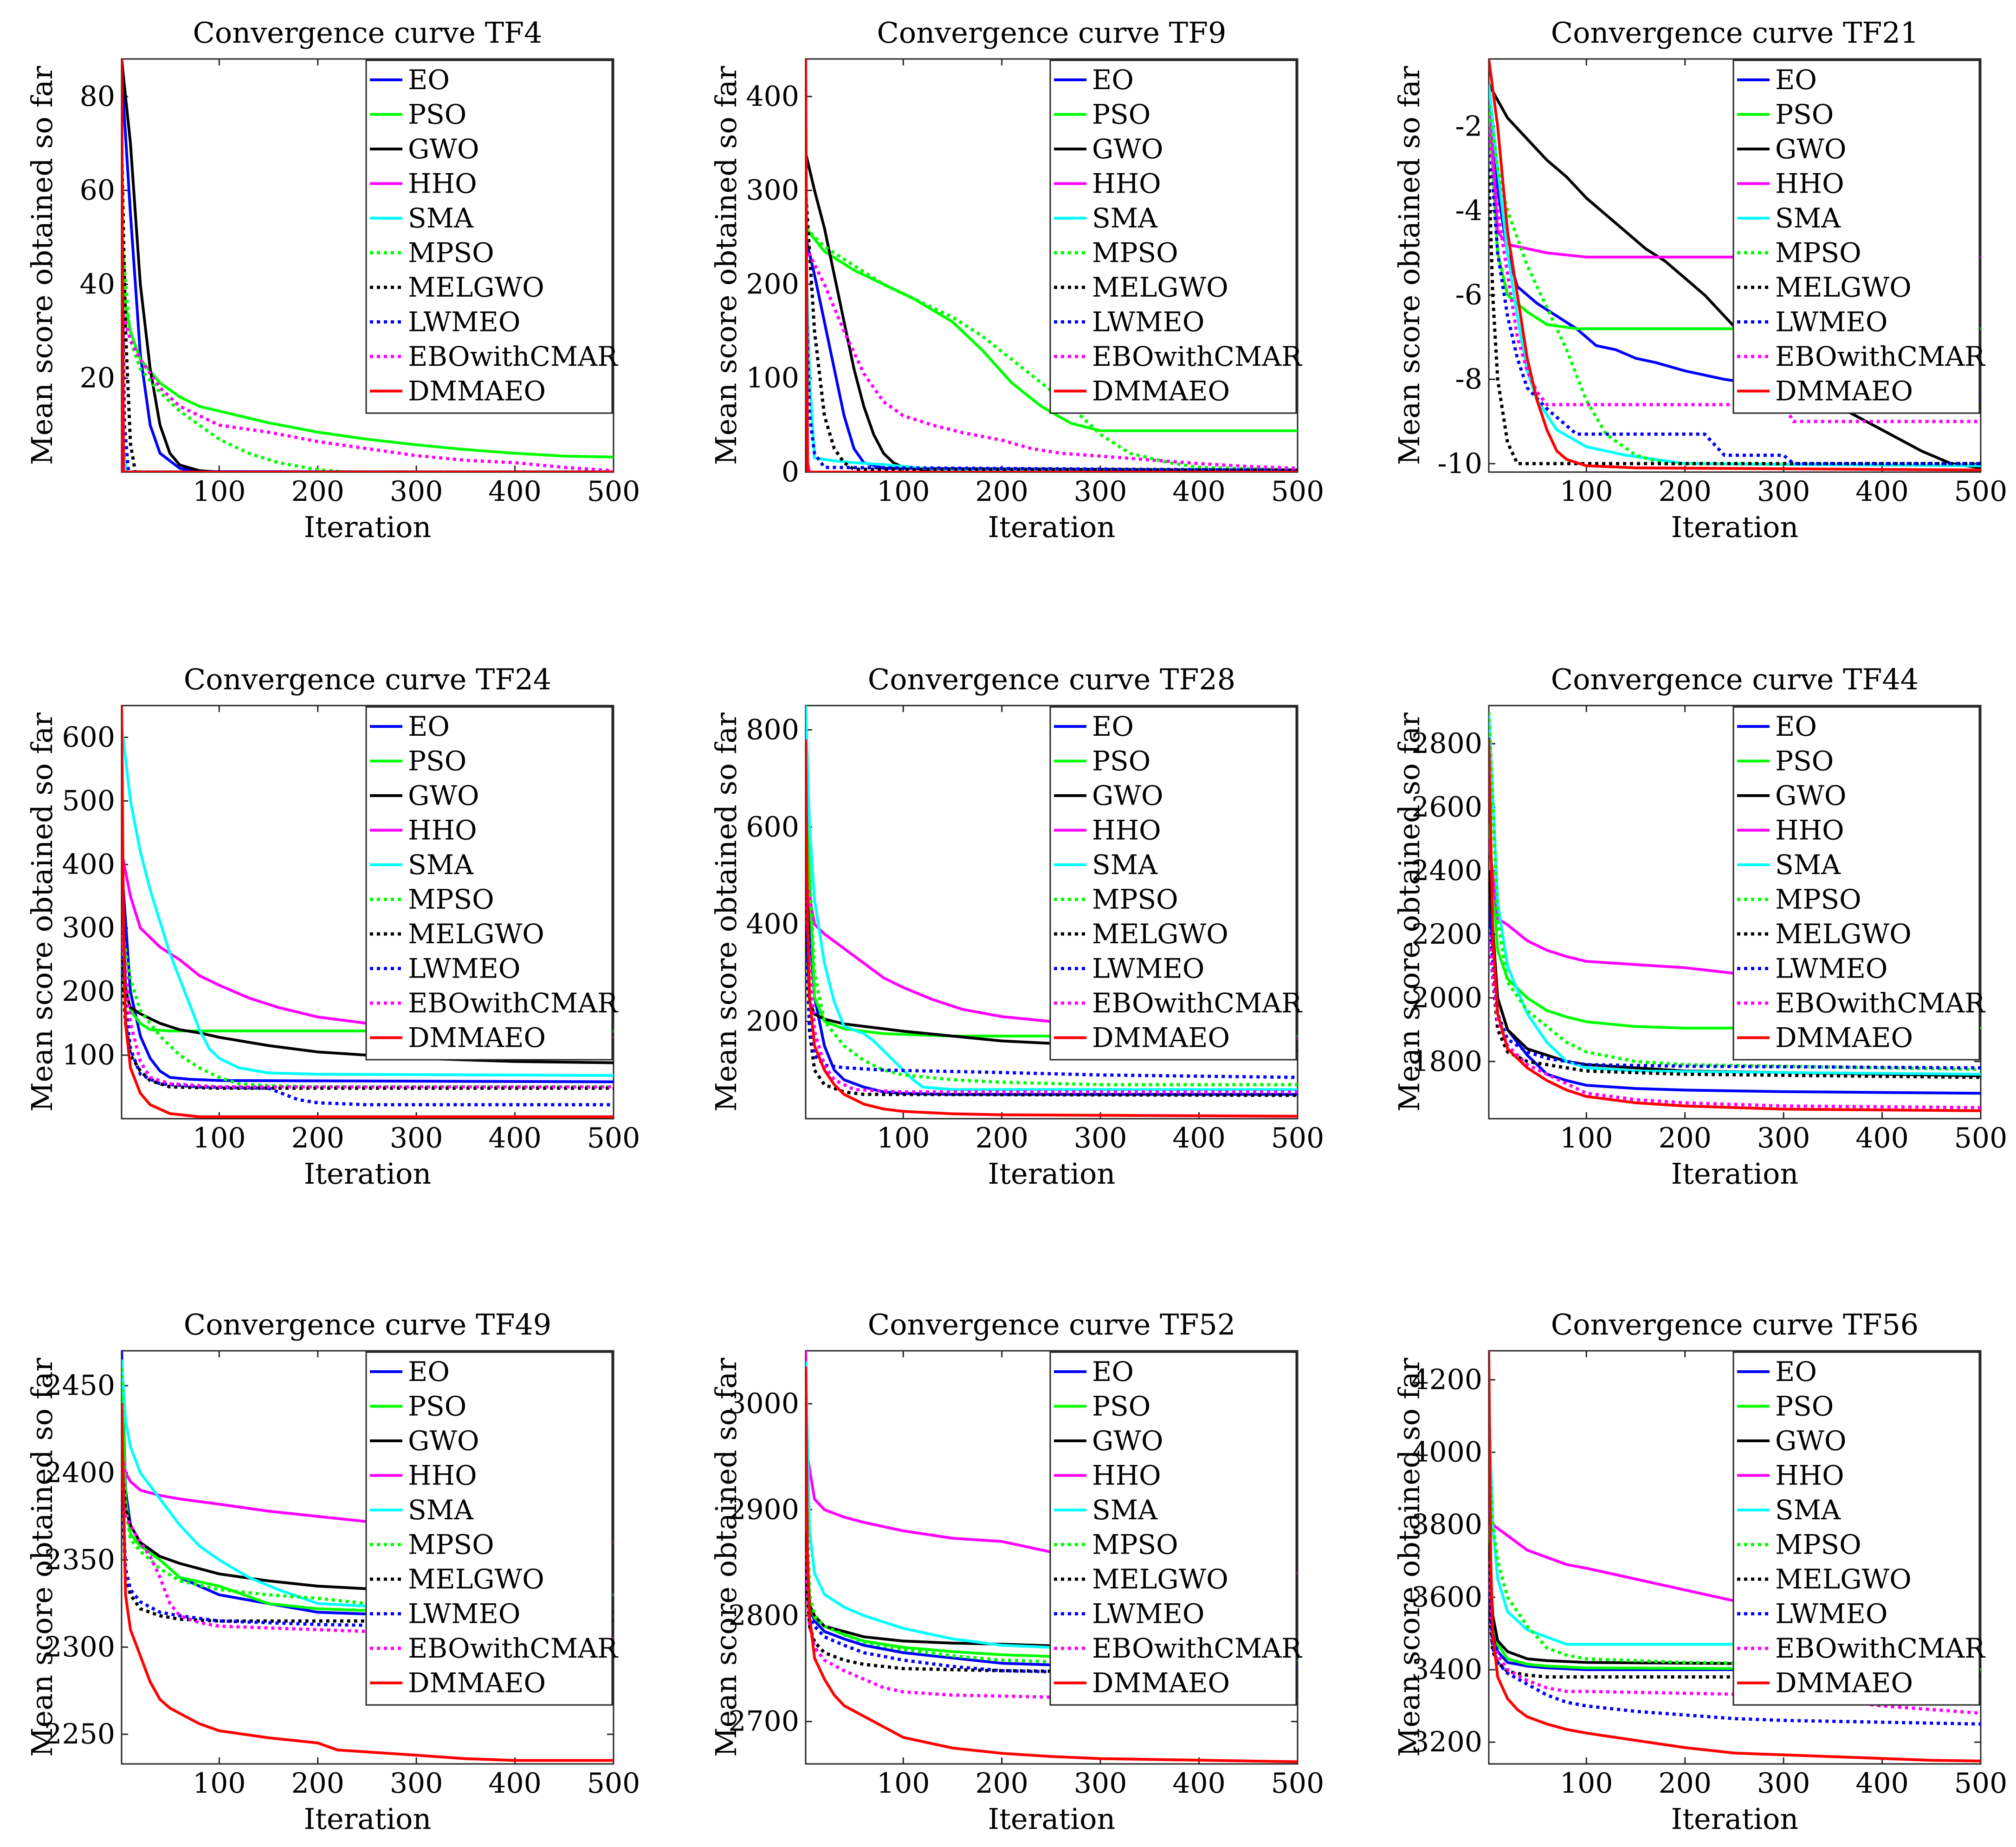 The height and width of the screenshot is (1847, 2016). Describe the element at coordinates (1735, 276) in the screenshot. I see `series-line-gwo` at that location.